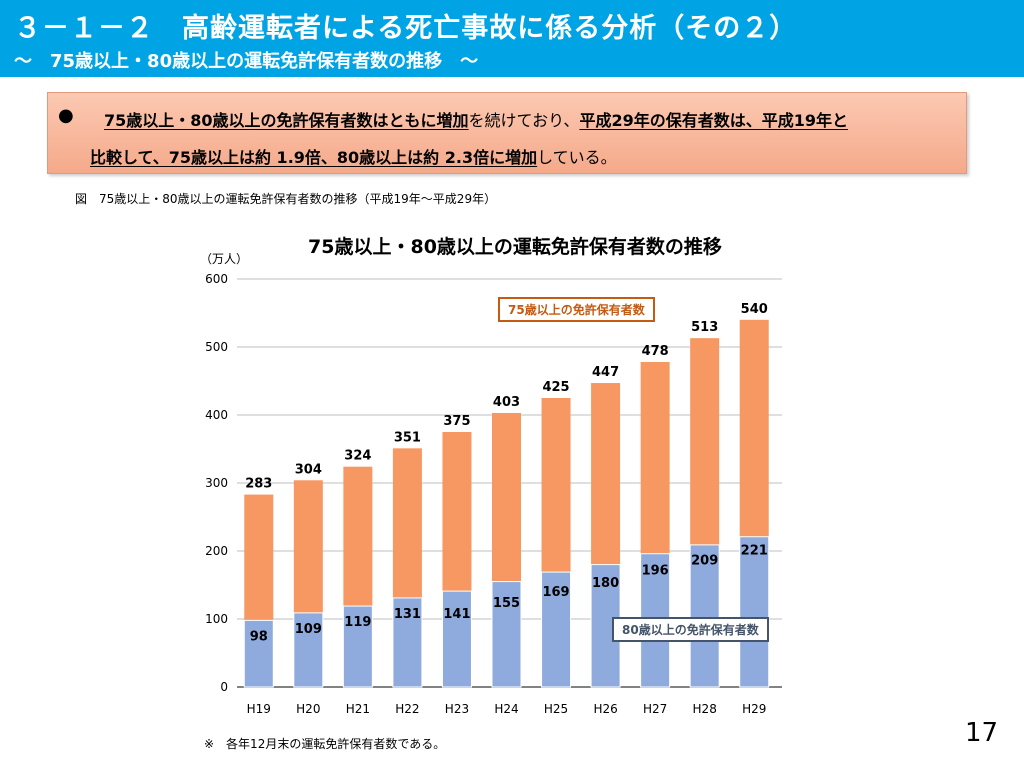 This screenshot has width=1024, height=764. I want to click on data-label-75-plus: 351, so click(407, 437).